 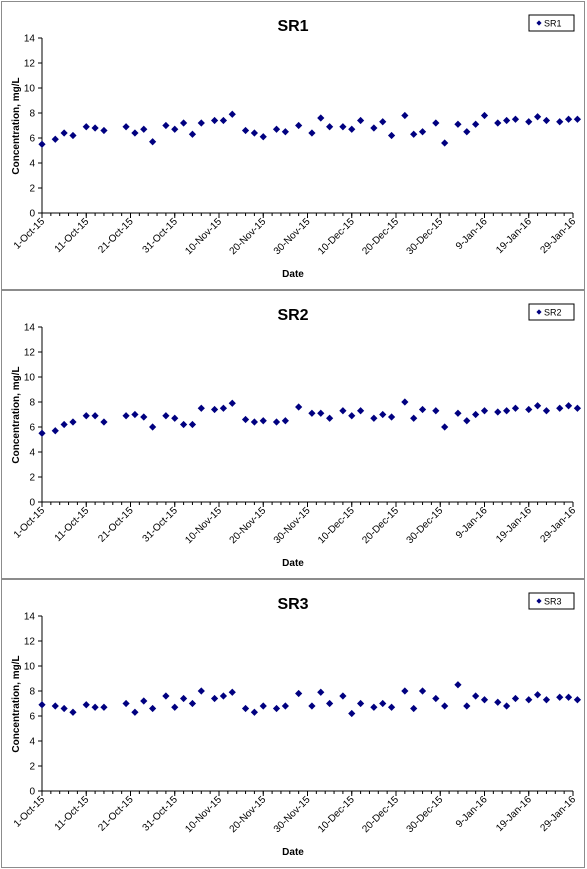 I want to click on x-tick-label: 30-Nov-15, so click(x=292, y=236).